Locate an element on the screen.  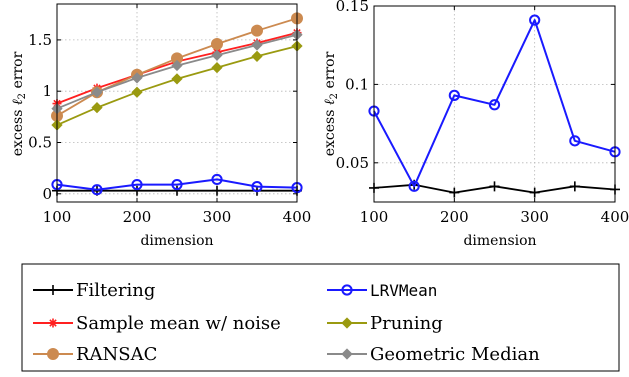
right-series-filtering is located at coordinates (494, 188).